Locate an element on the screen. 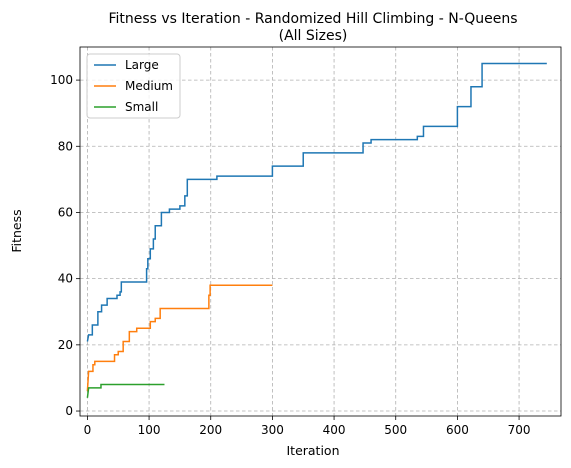 The image size is (571, 468). x-tick-label: 700 is located at coordinates (519, 430).